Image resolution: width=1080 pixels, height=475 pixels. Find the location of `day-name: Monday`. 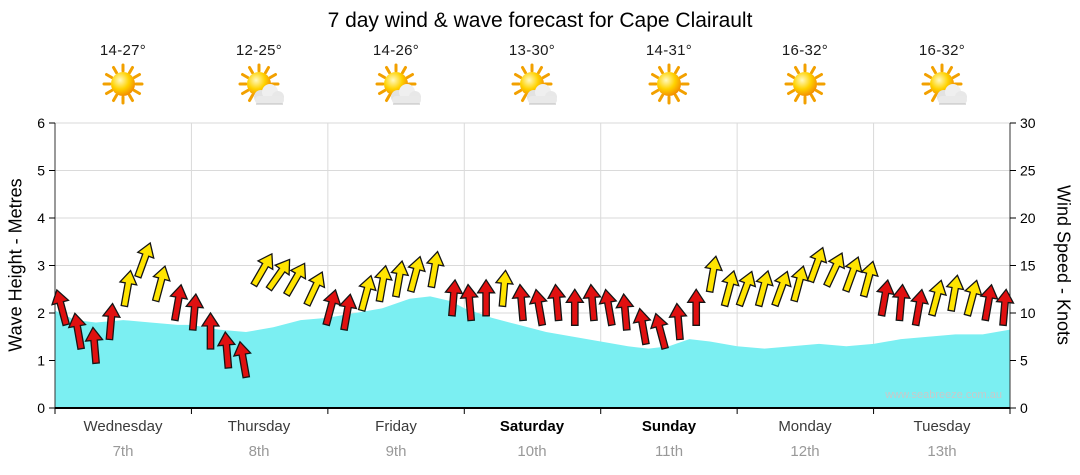

day-name: Monday is located at coordinates (805, 426).